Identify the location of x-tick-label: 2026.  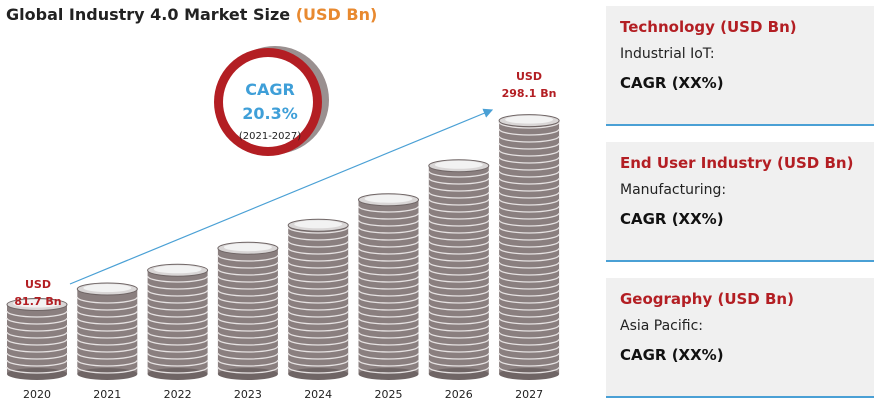
(459, 394).